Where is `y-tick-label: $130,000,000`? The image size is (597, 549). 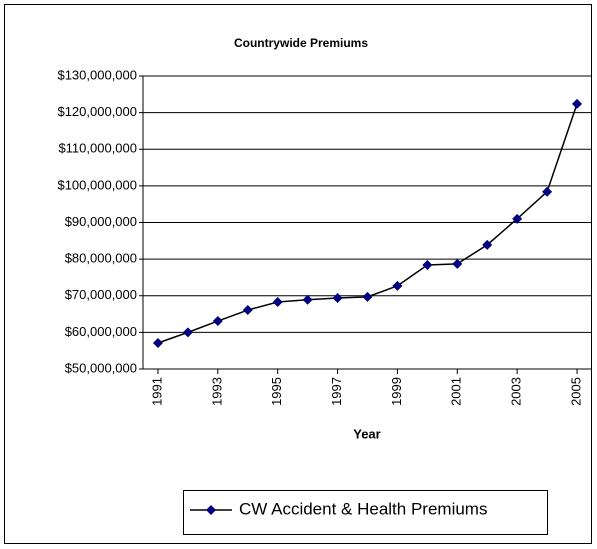 y-tick-label: $130,000,000 is located at coordinates (97, 74).